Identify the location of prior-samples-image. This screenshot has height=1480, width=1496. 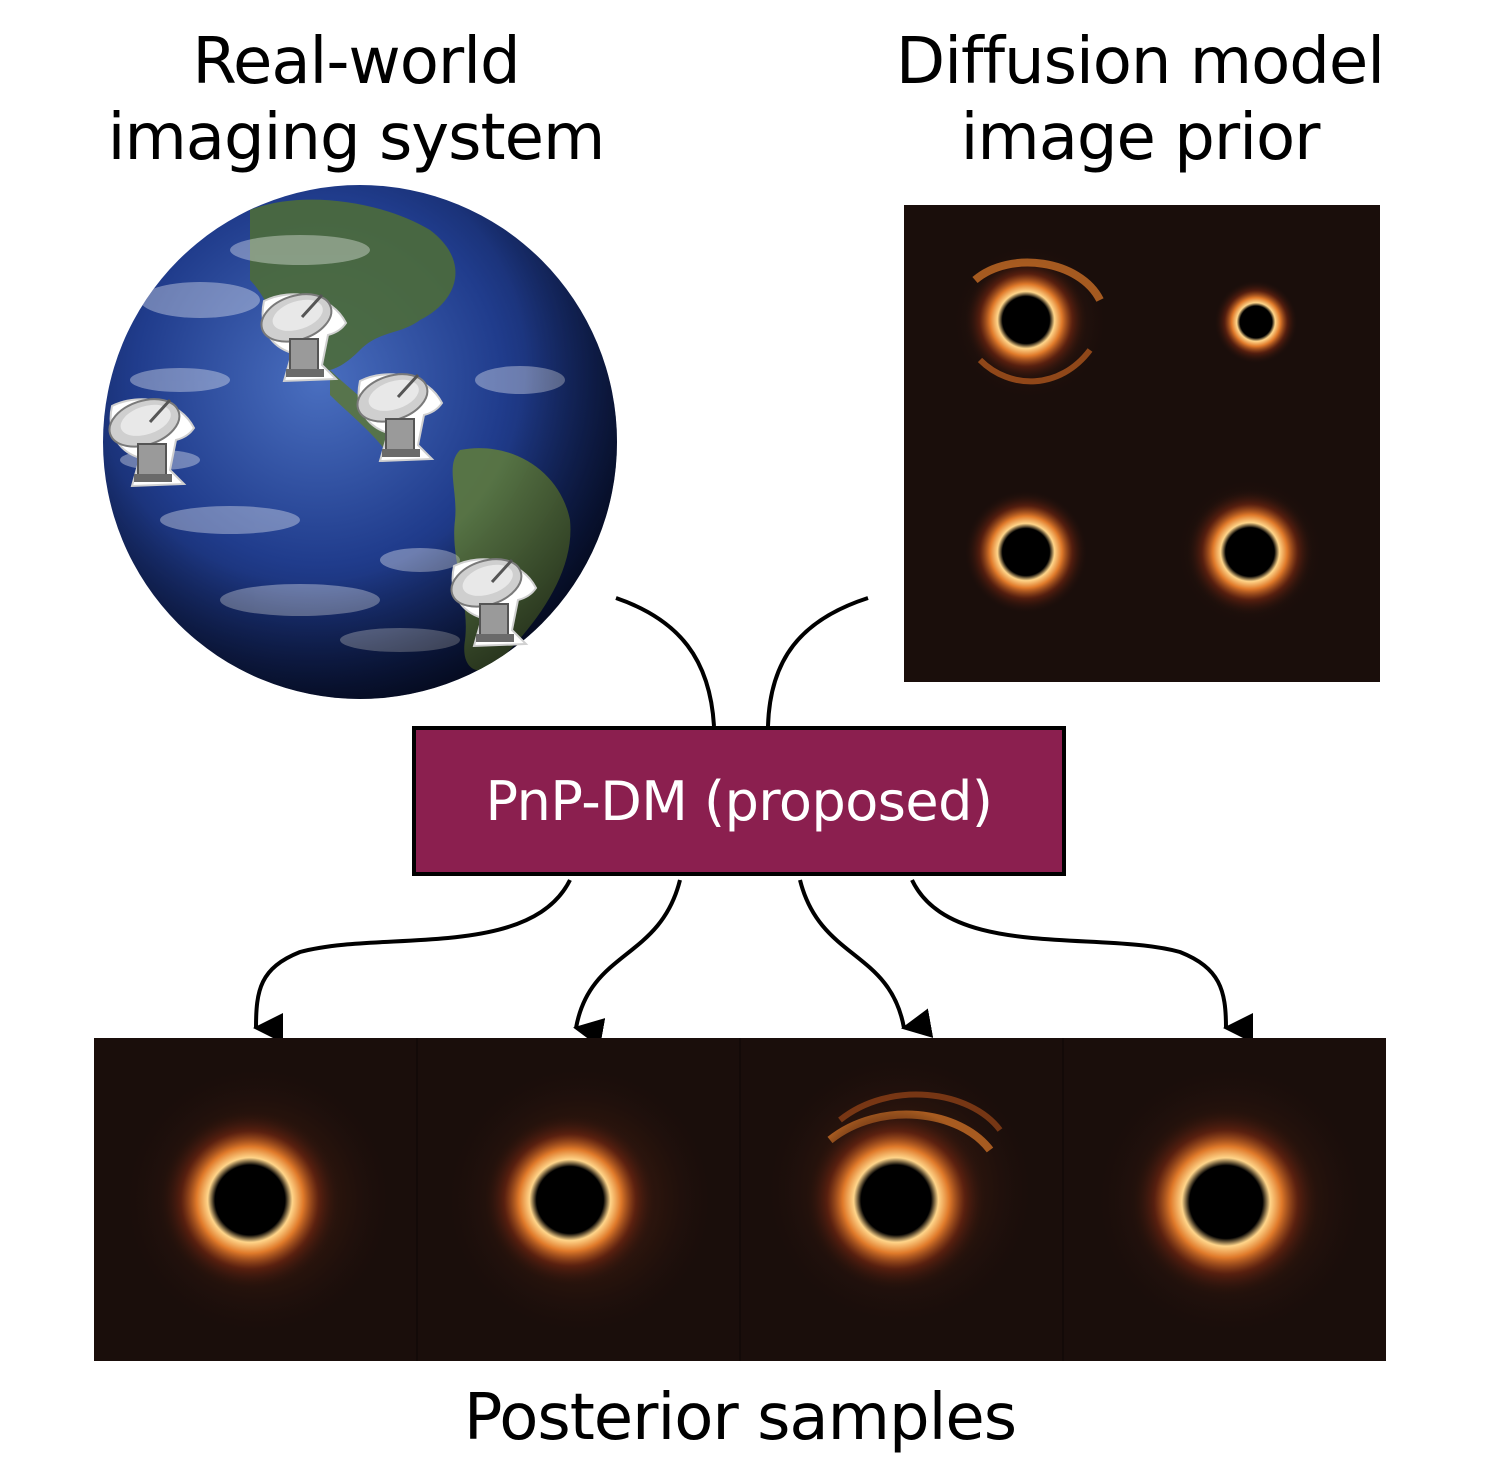
(1142, 443).